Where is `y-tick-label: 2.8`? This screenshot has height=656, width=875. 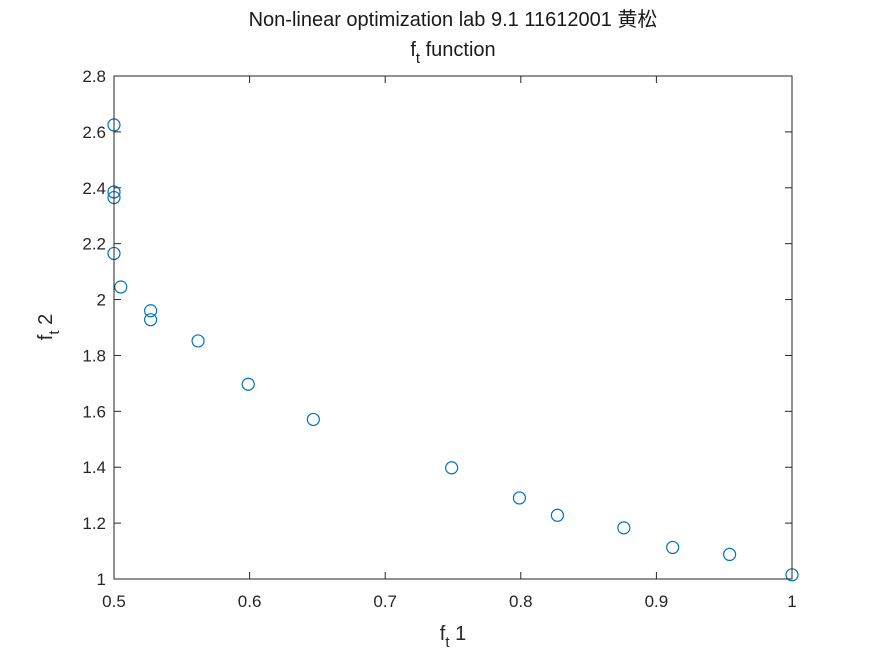 y-tick-label: 2.8 is located at coordinates (94, 76).